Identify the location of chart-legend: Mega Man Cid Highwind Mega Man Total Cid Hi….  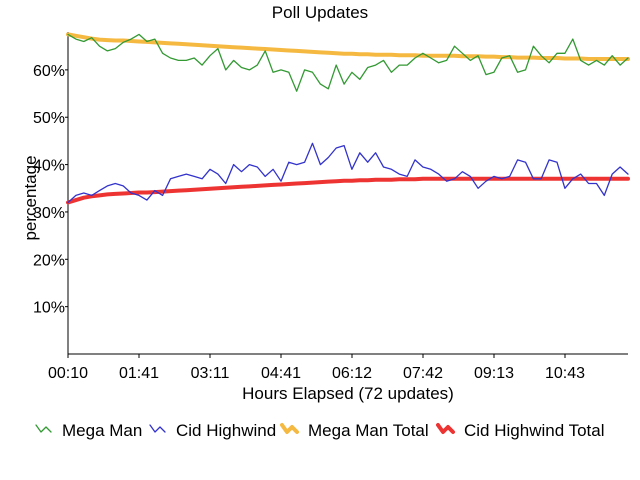
(319, 430).